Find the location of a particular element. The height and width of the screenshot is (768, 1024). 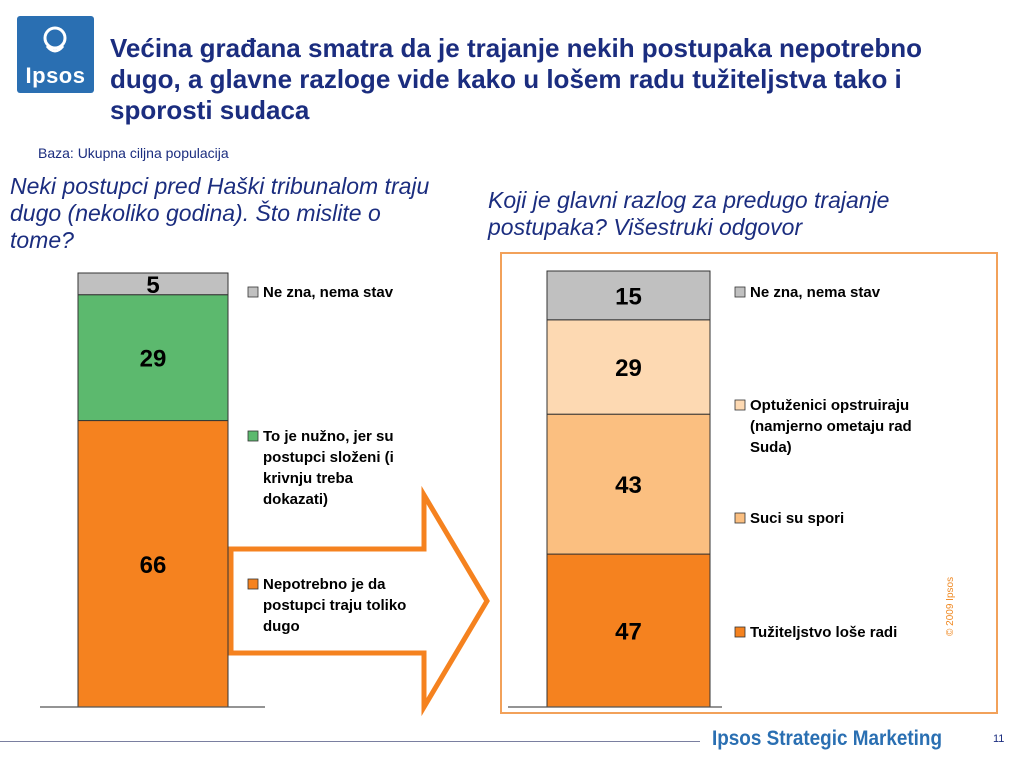

legend-entry: (namjerno ometaju rad is located at coordinates (831, 426).